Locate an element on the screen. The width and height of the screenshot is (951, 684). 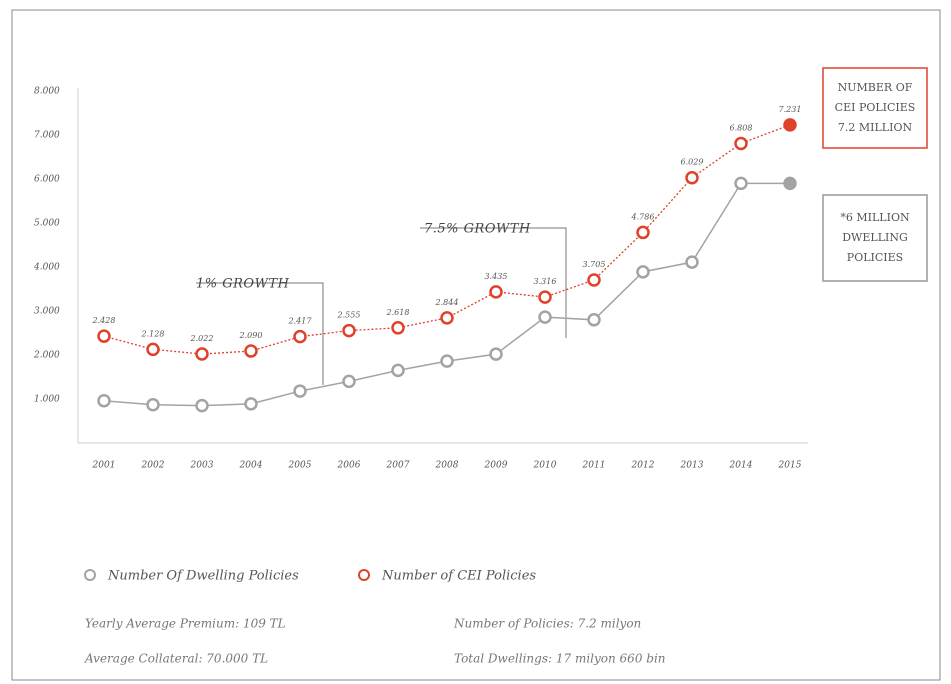
data-label: 2.090 is located at coordinates (251, 335).